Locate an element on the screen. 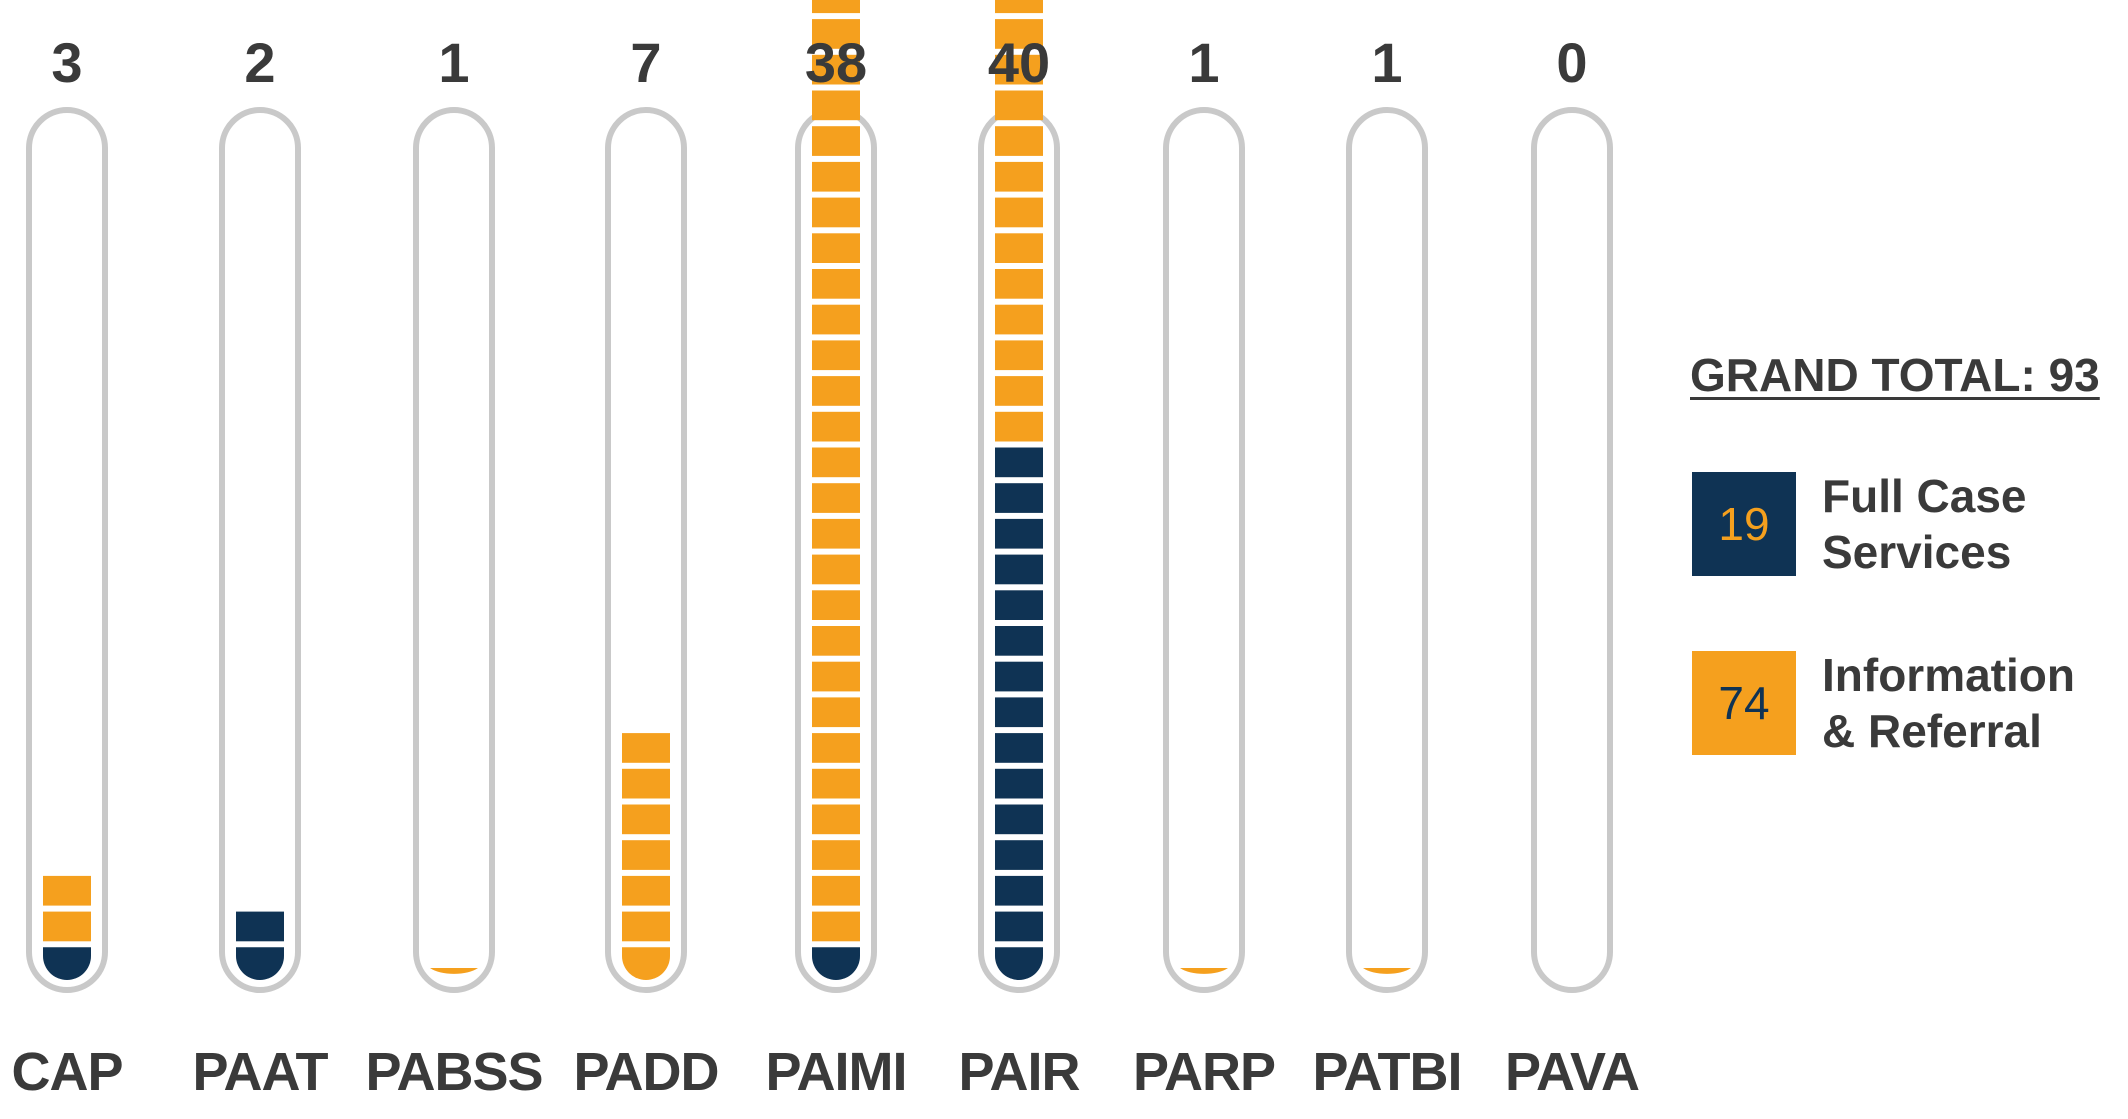 This screenshot has height=1119, width=2128. category-label-pabss: PABSS is located at coordinates (453, 1072).